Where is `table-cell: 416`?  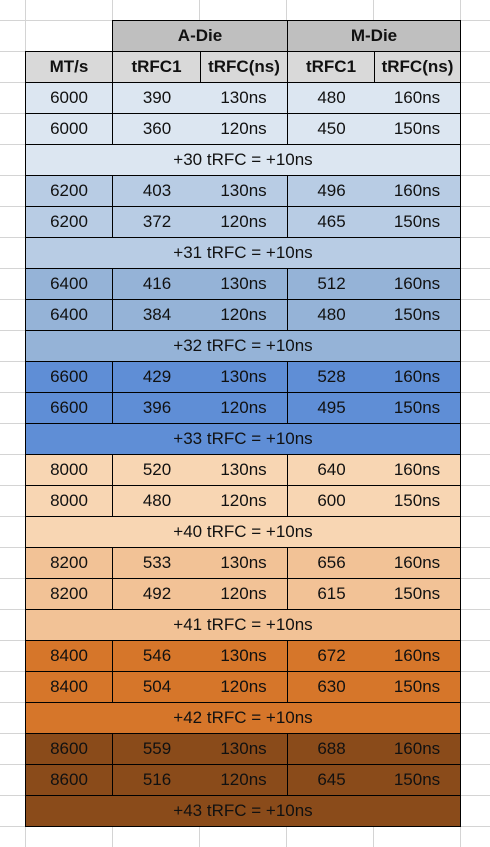
table-cell: 416 is located at coordinates (156, 284).